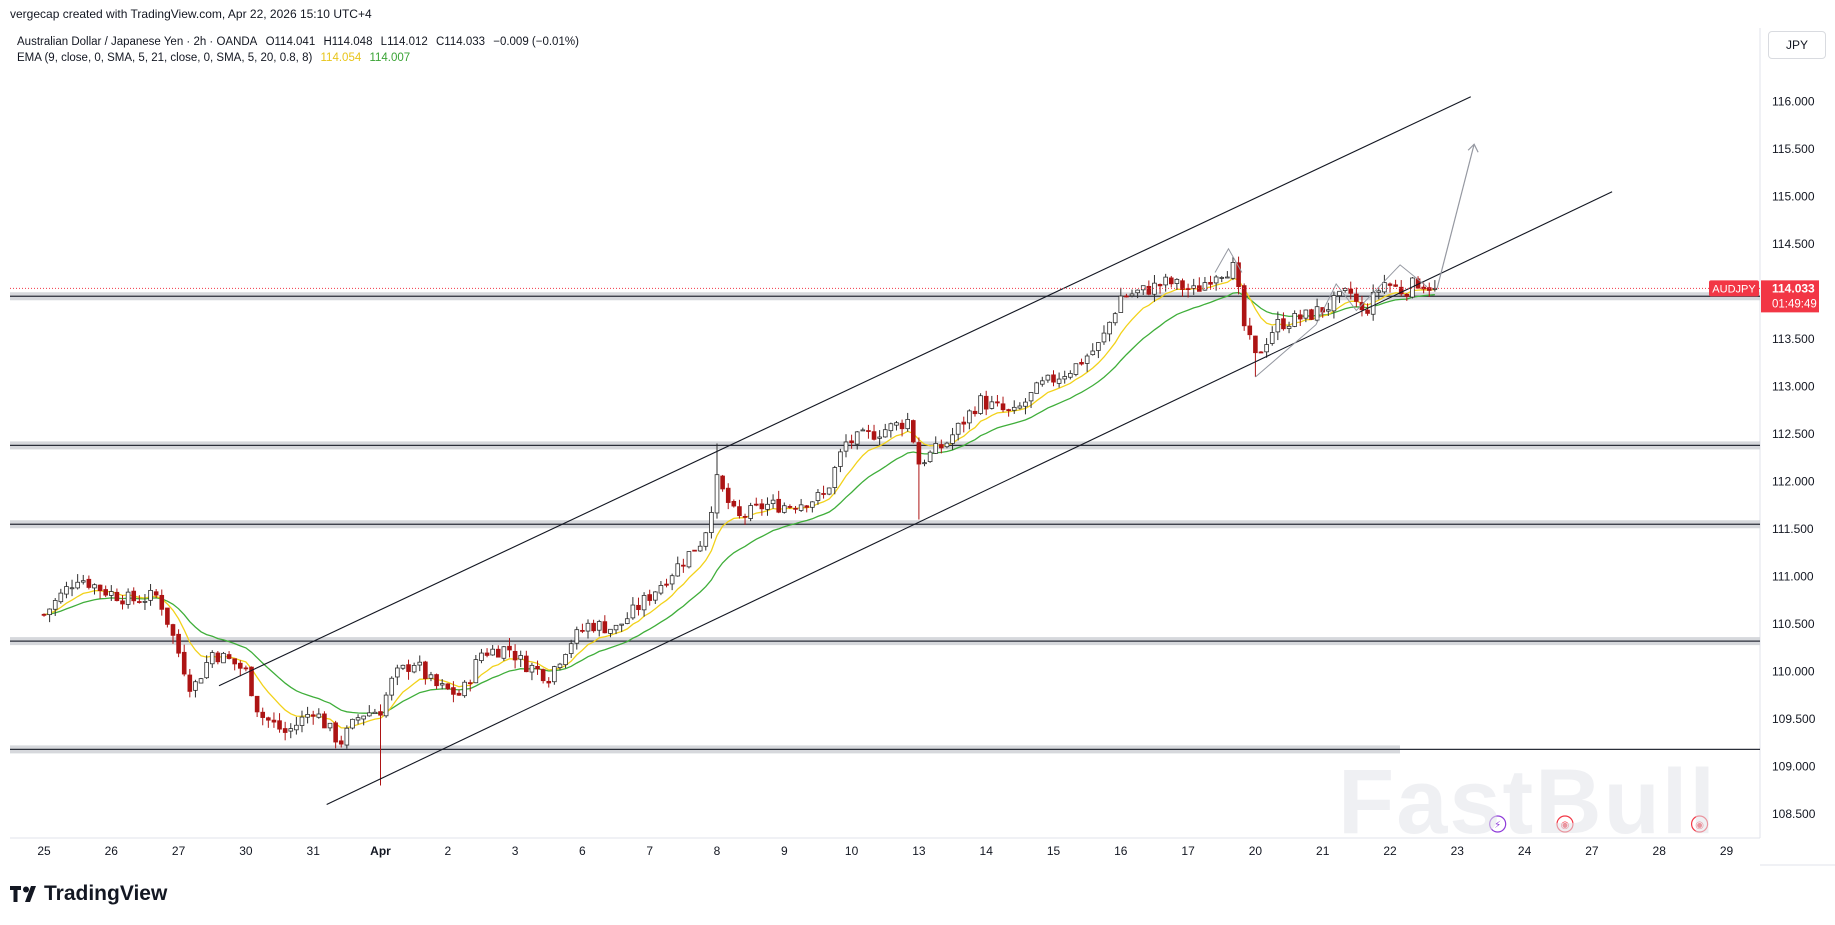  I want to click on price-tag-countdown: 01:49:49, so click(1794, 304).